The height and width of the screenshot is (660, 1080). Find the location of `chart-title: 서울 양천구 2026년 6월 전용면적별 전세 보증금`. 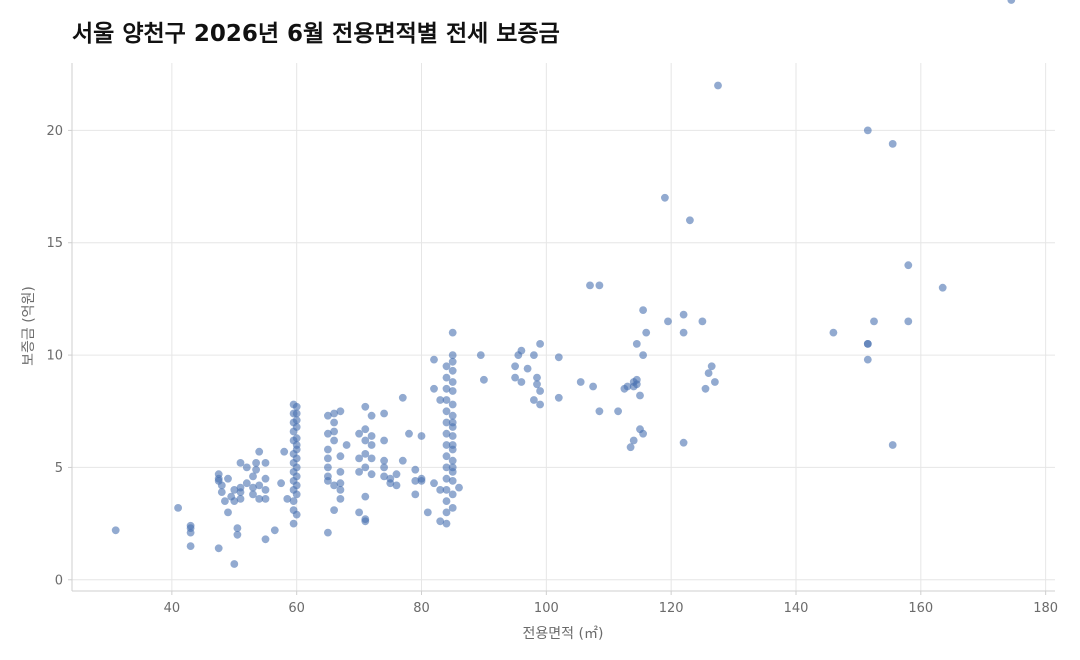

chart-title: 서울 양천구 2026년 6월 전용면적별 전세 보증금 is located at coordinates (316, 34).